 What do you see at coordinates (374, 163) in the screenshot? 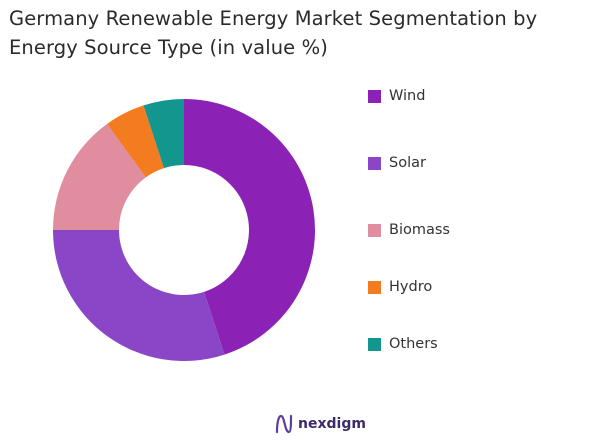
I see `legend-swatch-solar` at bounding box center [374, 163].